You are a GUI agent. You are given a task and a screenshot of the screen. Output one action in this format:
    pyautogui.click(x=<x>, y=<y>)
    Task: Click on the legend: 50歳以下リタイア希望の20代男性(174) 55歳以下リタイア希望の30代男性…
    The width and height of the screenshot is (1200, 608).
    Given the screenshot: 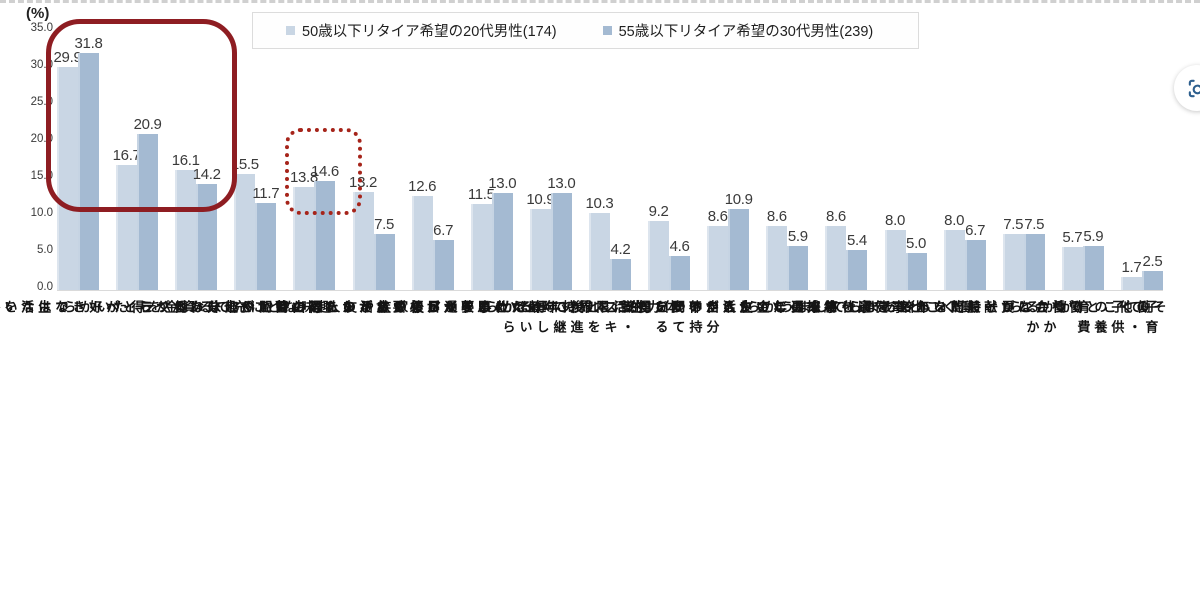 What is the action you would take?
    pyautogui.click(x=585, y=30)
    